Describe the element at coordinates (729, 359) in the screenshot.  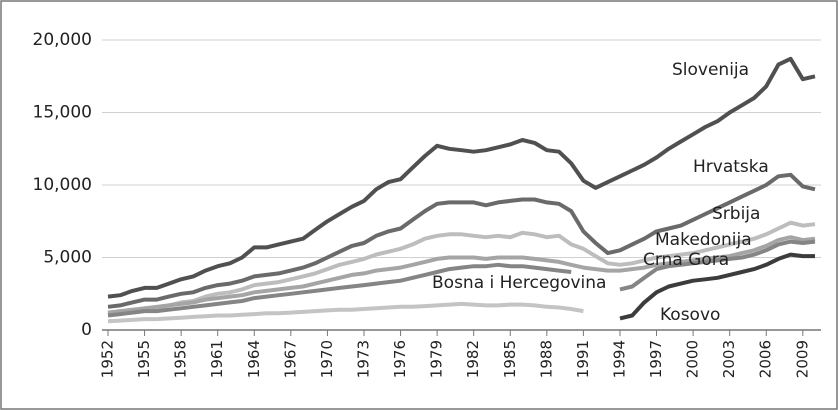
I see `x-tick-label: 2003` at that location.